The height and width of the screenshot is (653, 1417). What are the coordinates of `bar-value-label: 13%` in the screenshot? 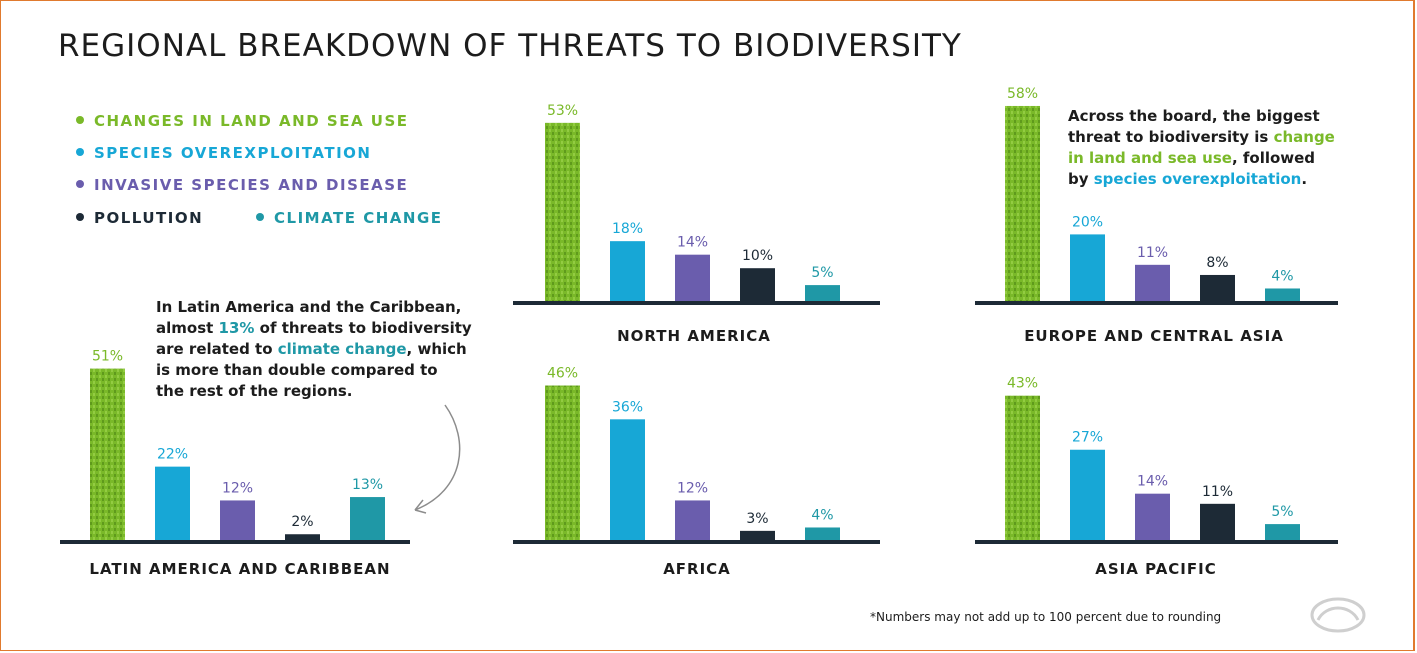 It's located at (367, 485).